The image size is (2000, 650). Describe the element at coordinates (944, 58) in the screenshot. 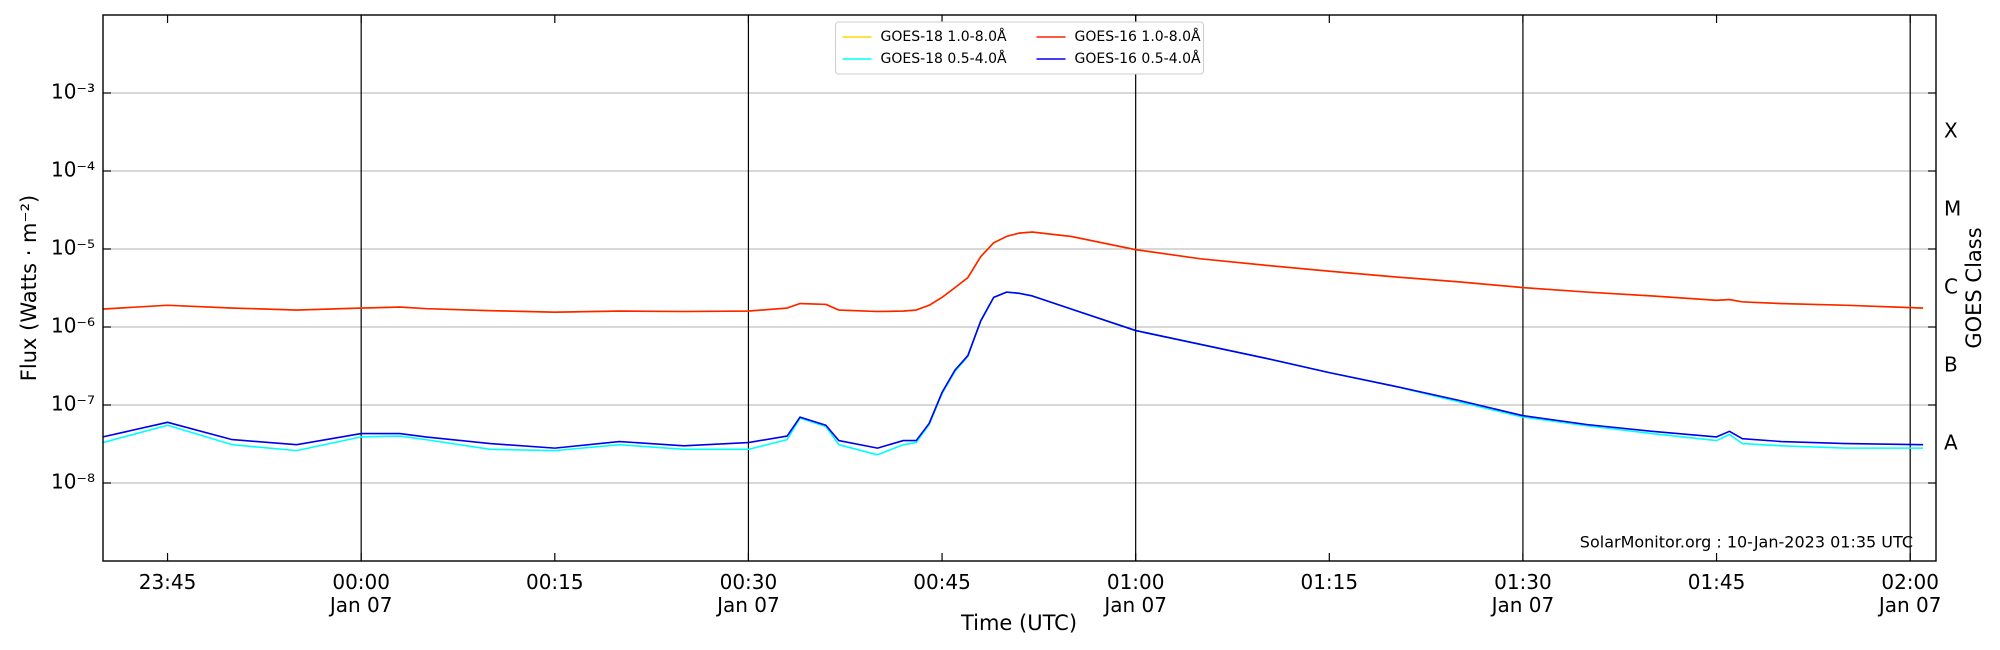

I see `legend-label: GOES-18 0.5-4.0Å` at that location.